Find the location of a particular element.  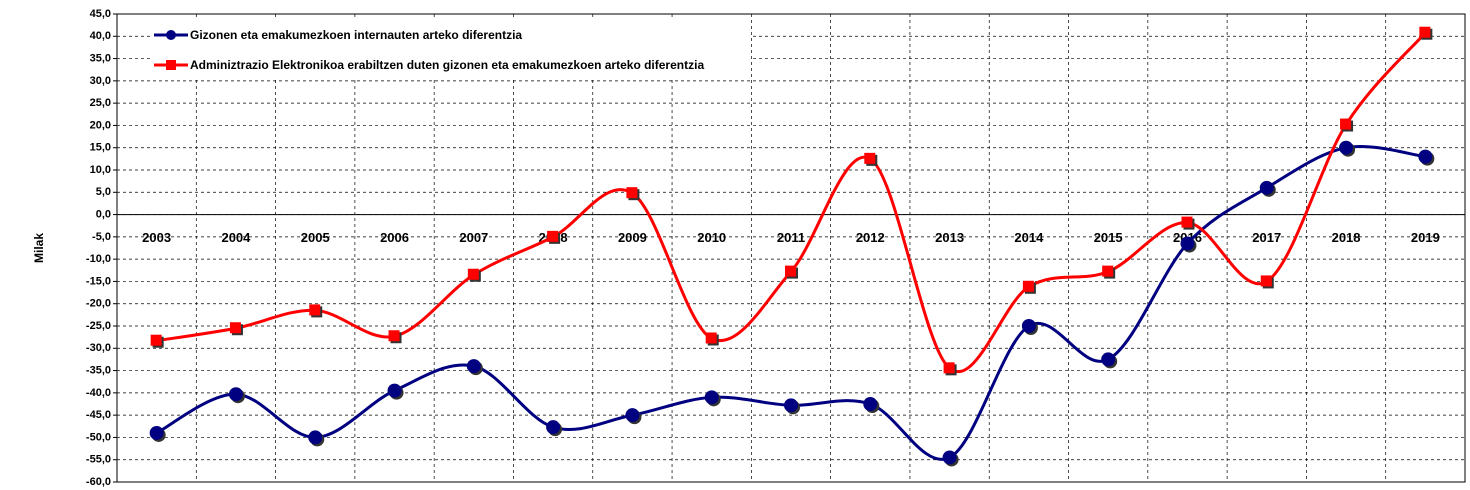

y-tick-label: -35,0 is located at coordinates (98, 370).